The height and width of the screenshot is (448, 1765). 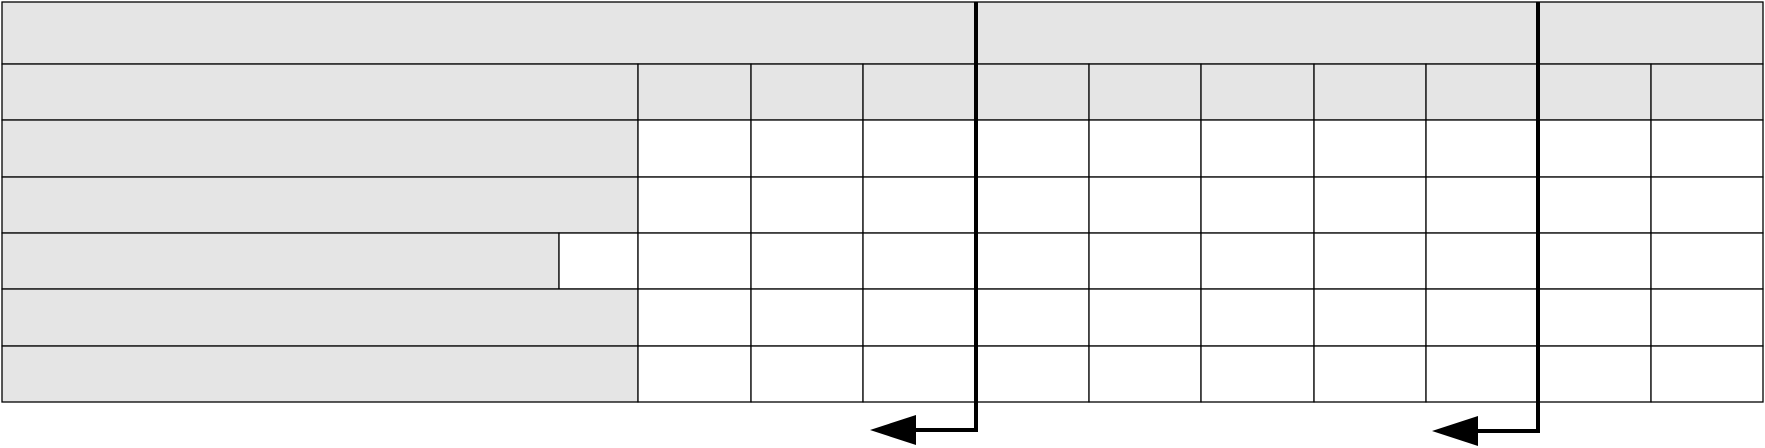 I want to click on row-label-blank-cell, so click(x=598, y=261).